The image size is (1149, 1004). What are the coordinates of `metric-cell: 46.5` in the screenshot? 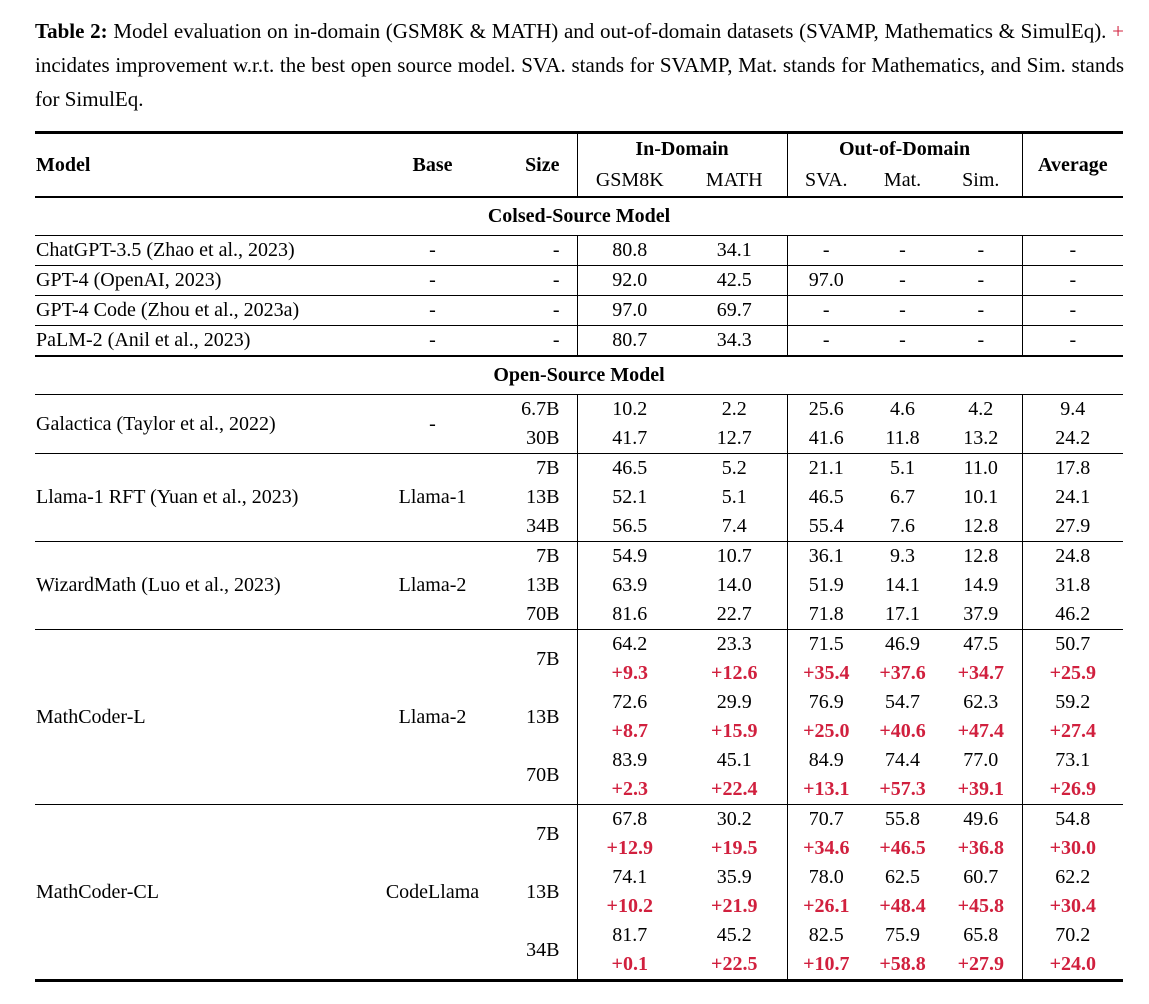 It's located at (826, 497).